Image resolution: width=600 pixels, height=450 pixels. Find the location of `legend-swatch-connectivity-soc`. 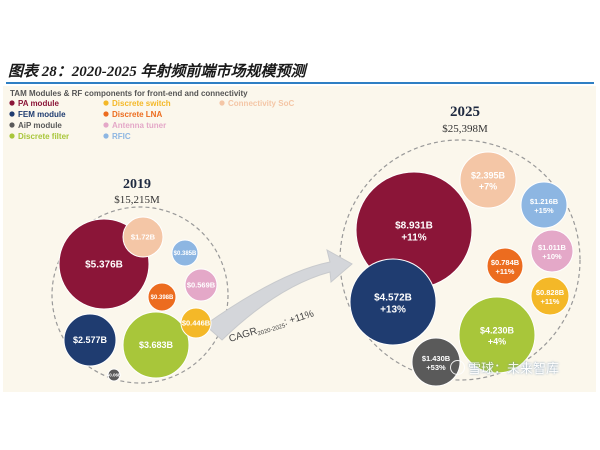

legend-swatch-connectivity-soc is located at coordinates (222, 103).